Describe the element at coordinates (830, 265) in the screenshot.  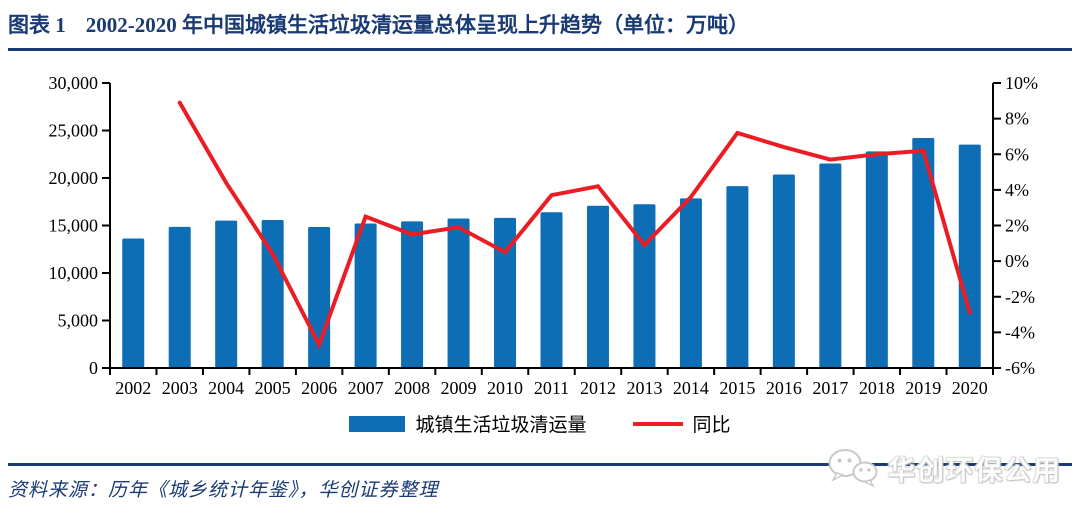
I see `bar-2017` at that location.